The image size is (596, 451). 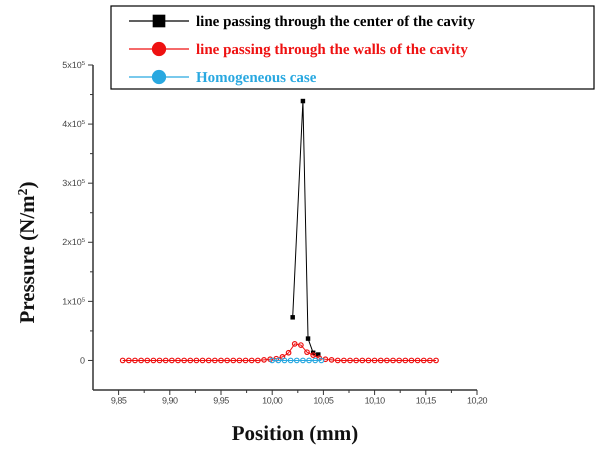 What do you see at coordinates (295, 433) in the screenshot?
I see `x-axis-title: Position (mm)` at bounding box center [295, 433].